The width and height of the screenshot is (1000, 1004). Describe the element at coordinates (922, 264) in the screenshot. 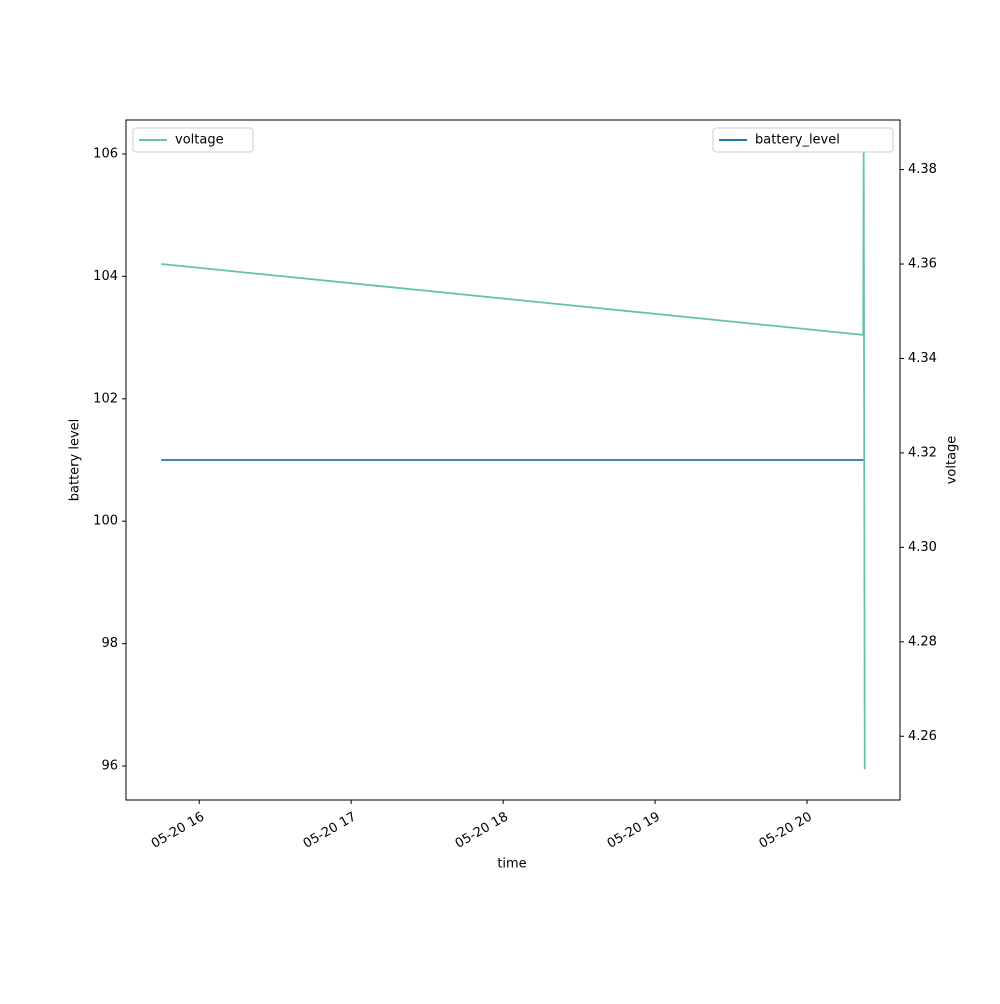

I see `y2-tick-label: 4.36` at that location.